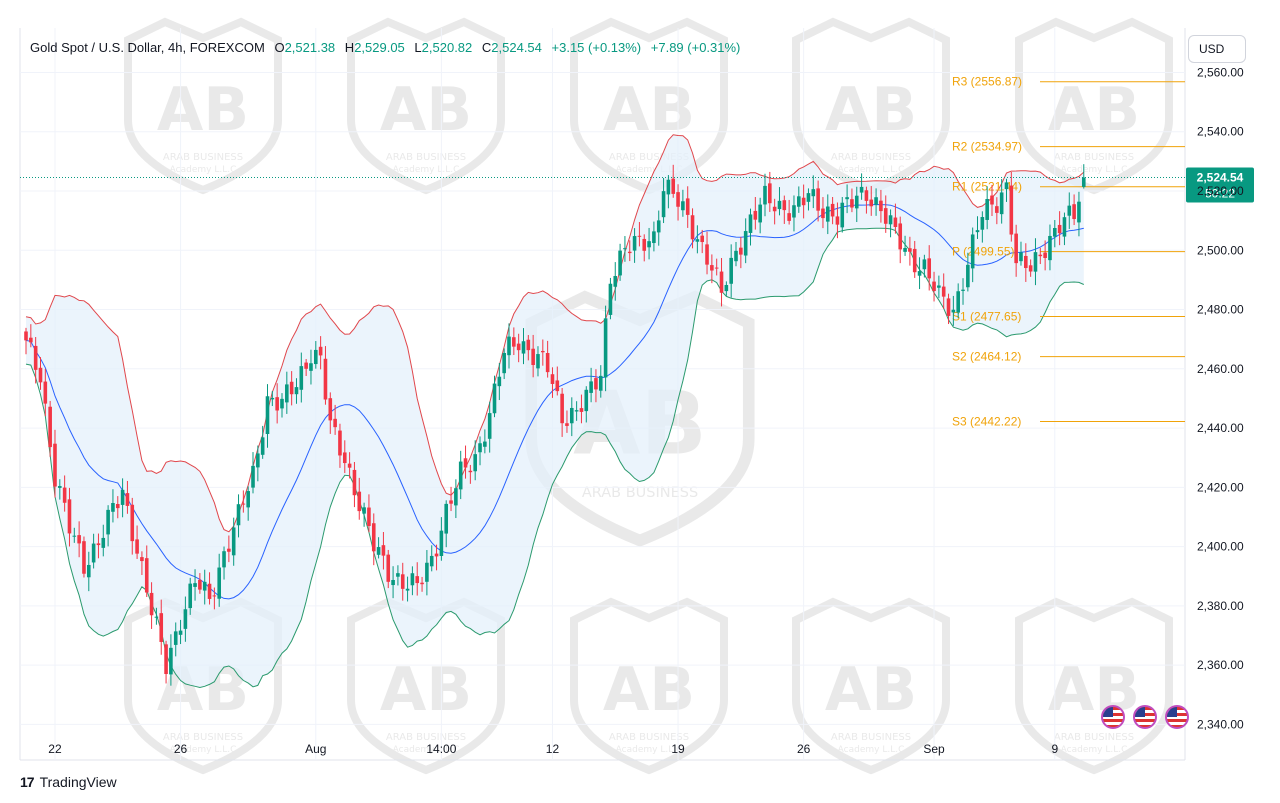 The image size is (1280, 803). I want to click on y-tick-label: 2,340.00, so click(1220, 724).